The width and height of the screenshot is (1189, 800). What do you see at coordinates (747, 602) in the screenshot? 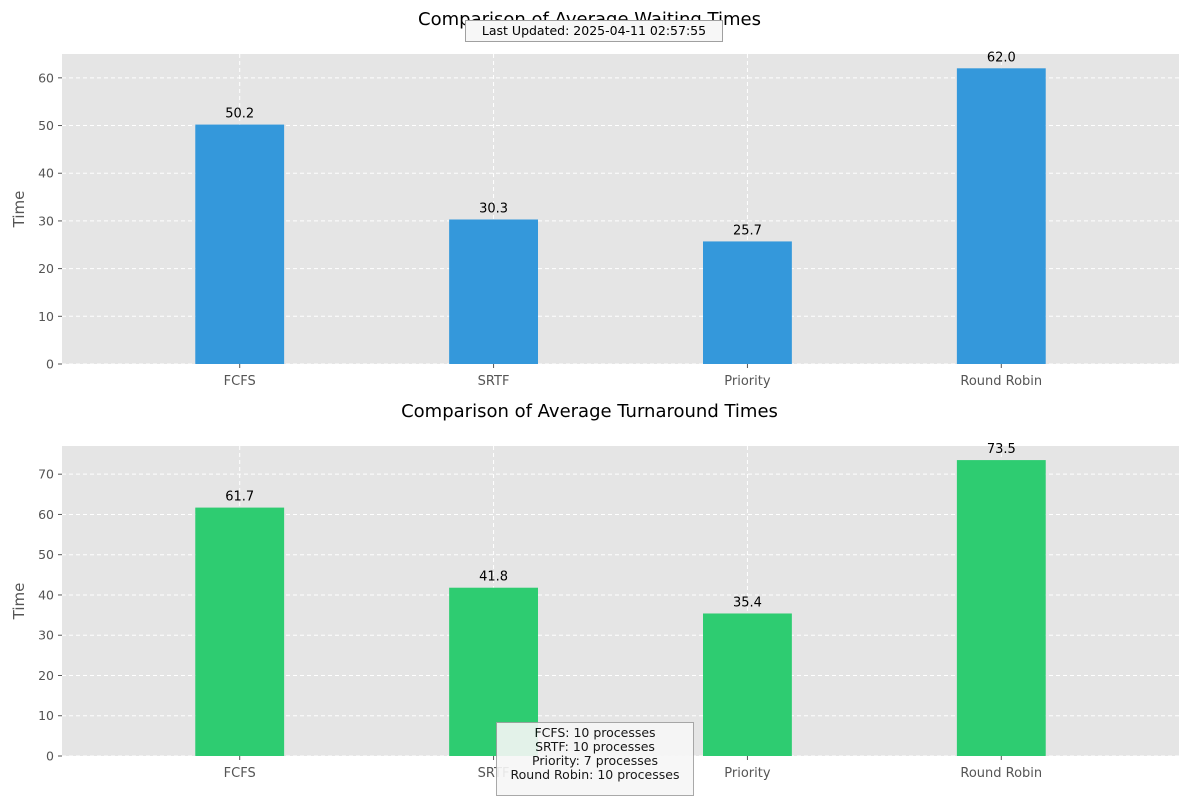
I see `data-label: 35.4` at bounding box center [747, 602].